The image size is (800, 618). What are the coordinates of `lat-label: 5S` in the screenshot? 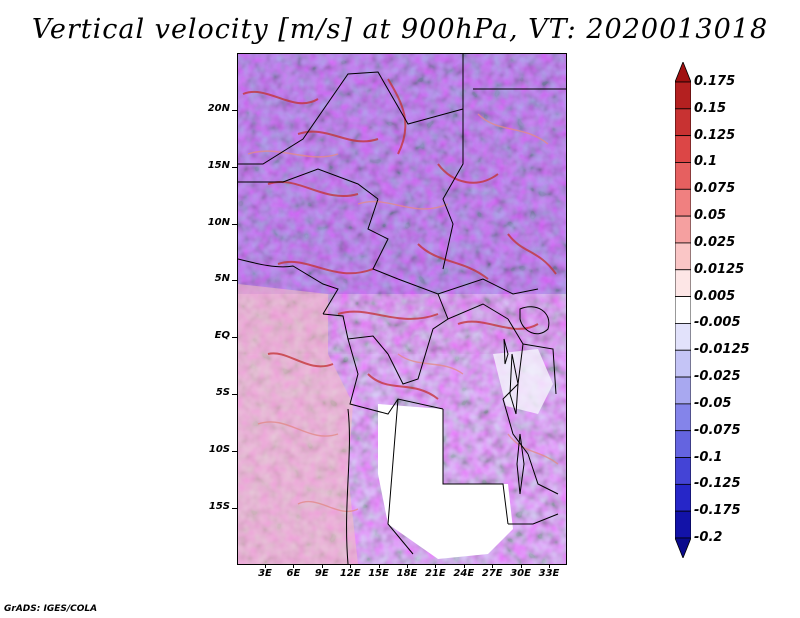 It's located at (222, 392).